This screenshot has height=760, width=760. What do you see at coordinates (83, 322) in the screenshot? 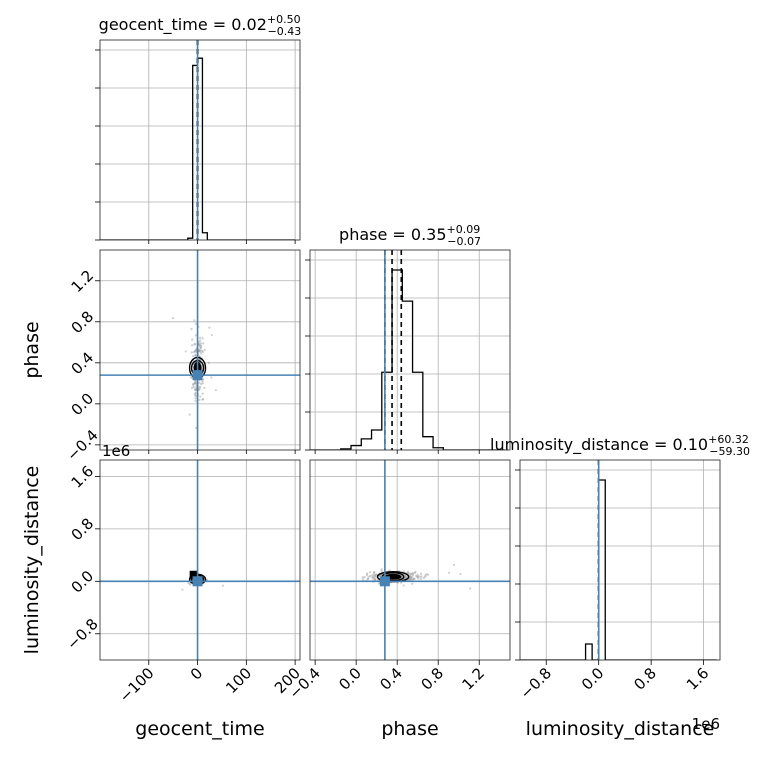
I see `ytick-label-phase: 0.8` at bounding box center [83, 322].